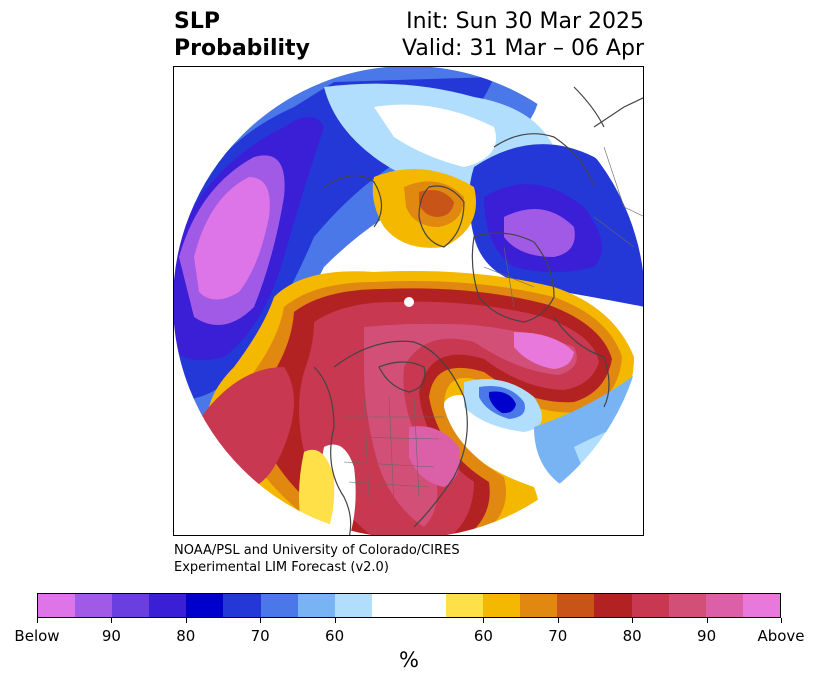 This screenshot has width=819, height=686. What do you see at coordinates (37, 636) in the screenshot?
I see `colorbar-tick-label: Below` at bounding box center [37, 636].